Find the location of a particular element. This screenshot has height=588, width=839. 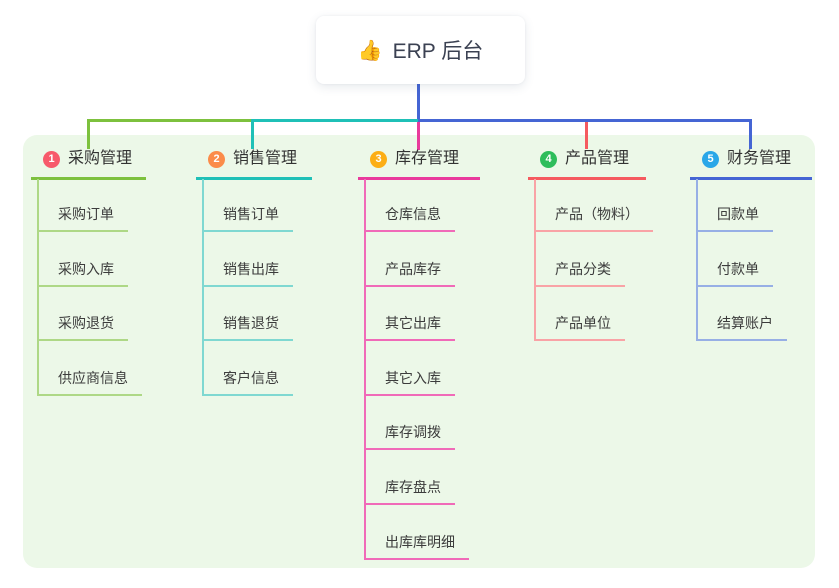

child-node: 结算账户 is located at coordinates (742, 327).